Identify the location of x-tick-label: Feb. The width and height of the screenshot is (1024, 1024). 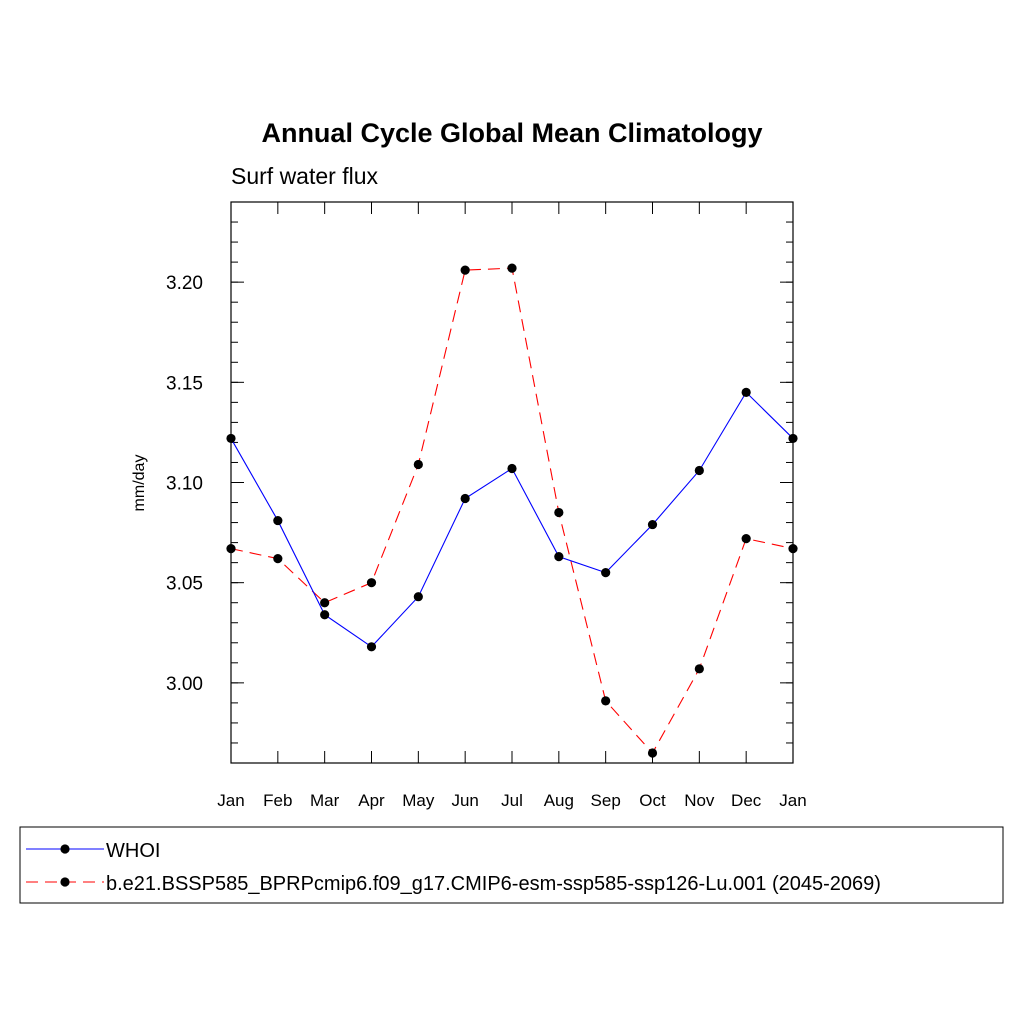
(277, 800).